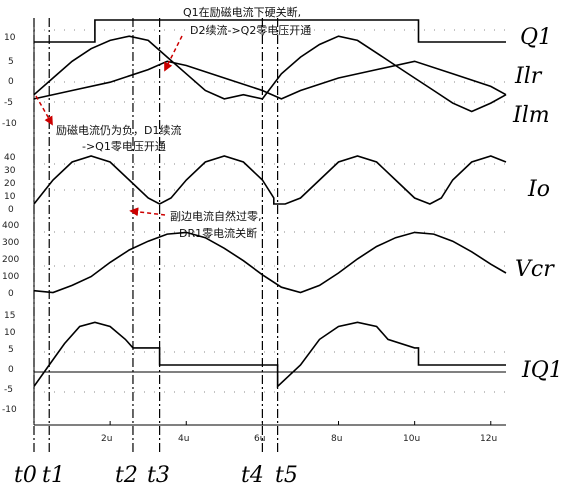  I want to click on p4-ytick: -10, so click(9, 410).